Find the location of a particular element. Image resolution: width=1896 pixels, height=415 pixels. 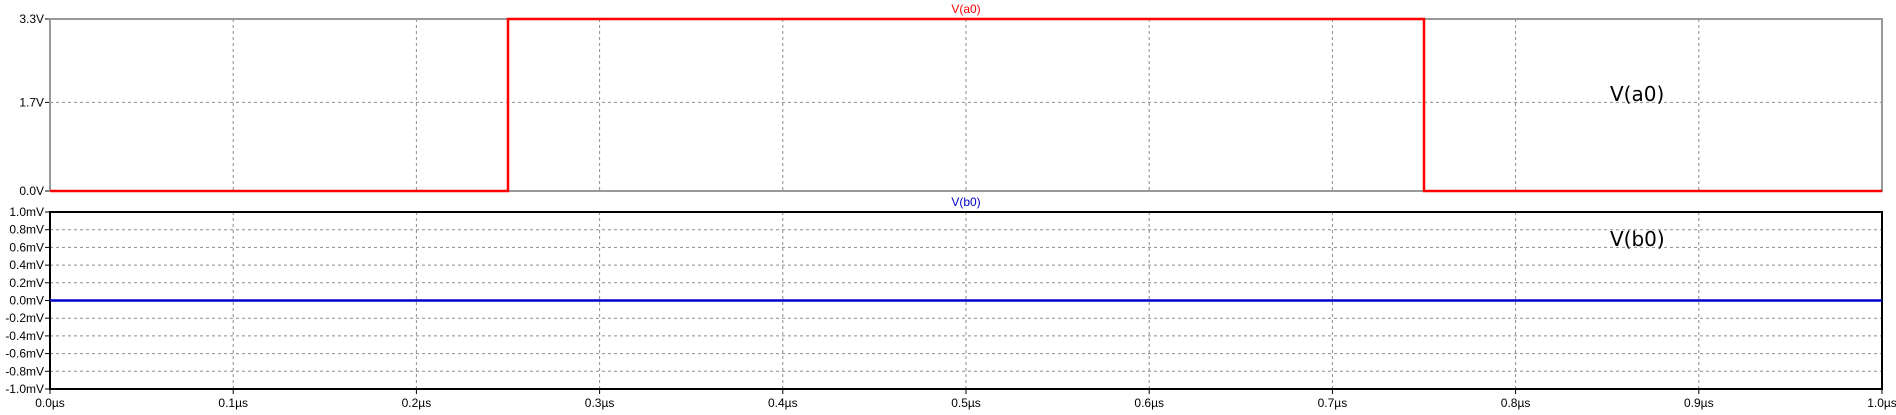

panel-title: V(b0) is located at coordinates (965, 202).